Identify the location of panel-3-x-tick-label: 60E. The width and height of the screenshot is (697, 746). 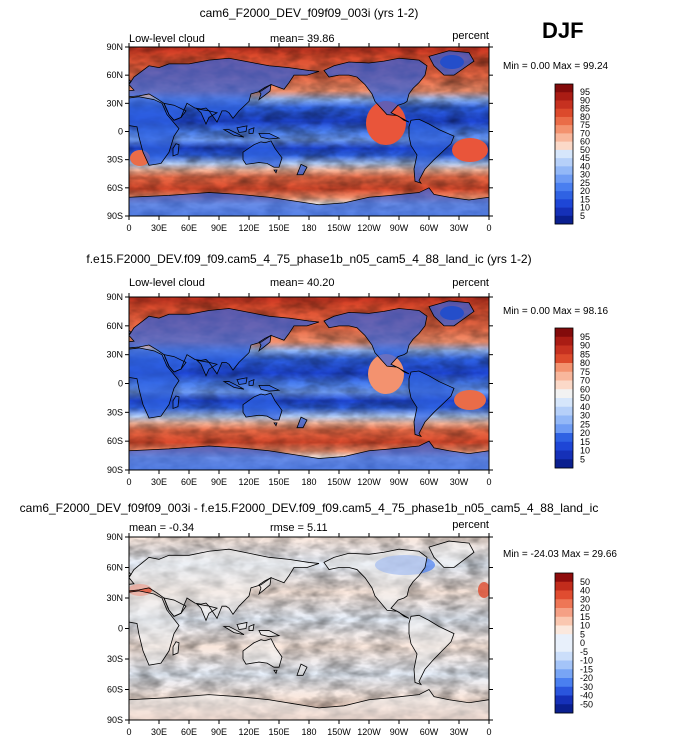
(189, 732).